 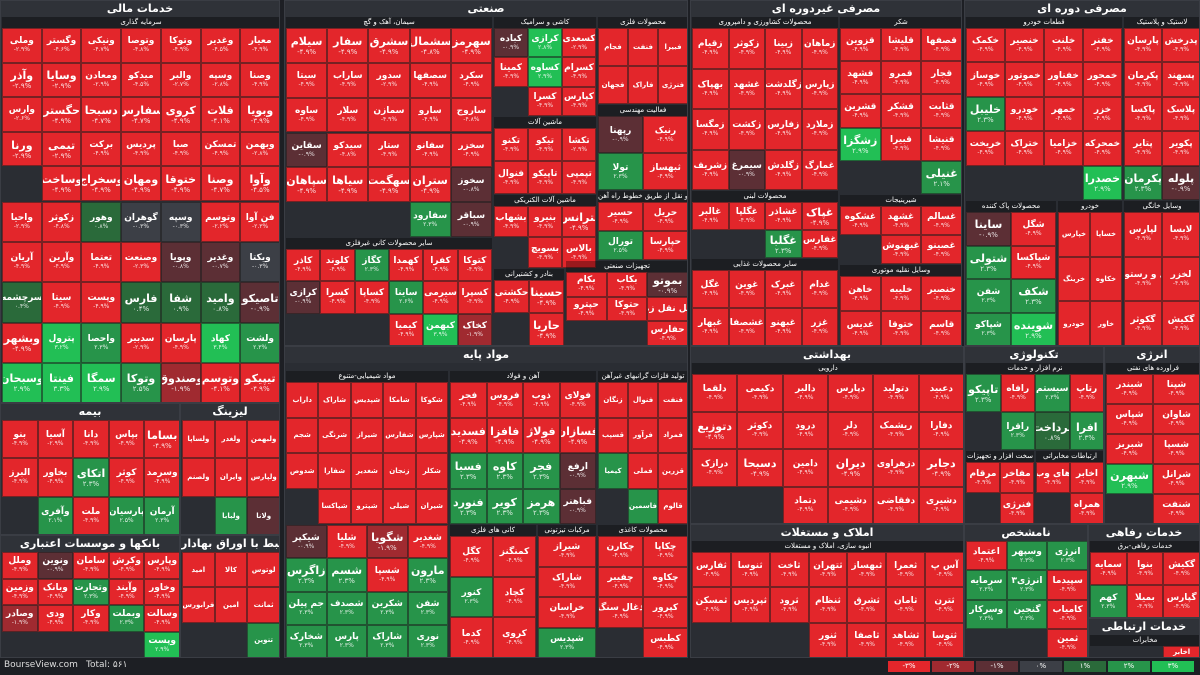 What do you see at coordinates (941, 173) in the screenshot?
I see `stock-symbol: غنیلی` at bounding box center [941, 173].